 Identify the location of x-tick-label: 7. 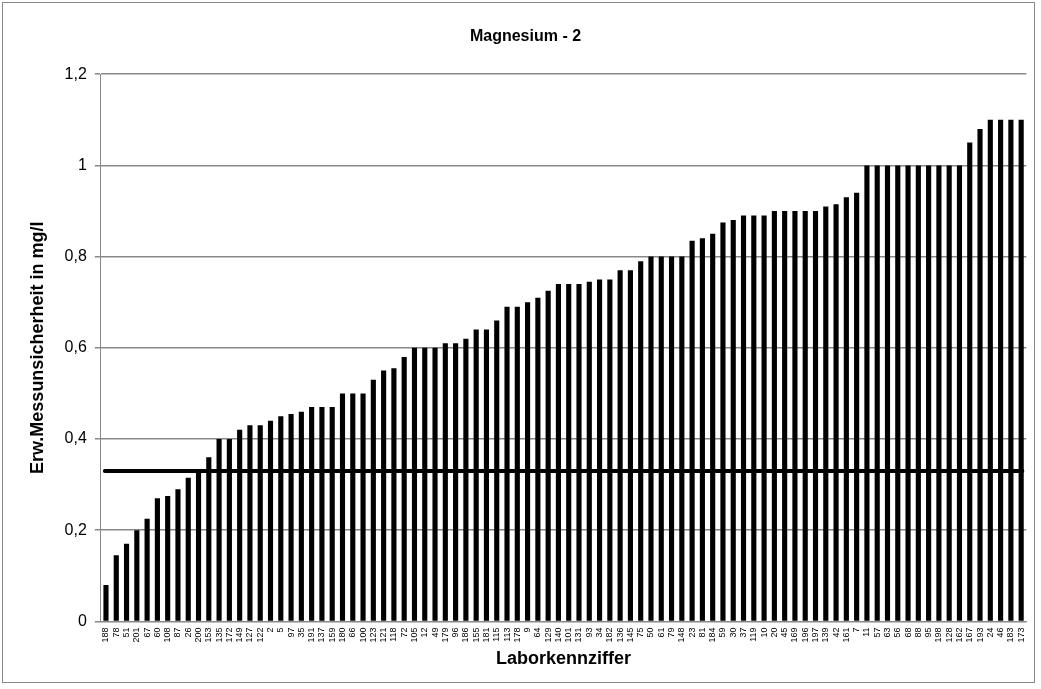
(856, 630).